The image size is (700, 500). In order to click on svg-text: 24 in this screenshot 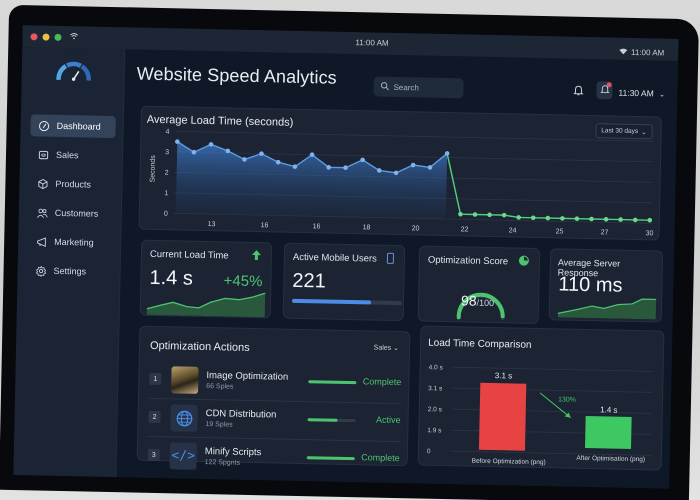, I will do `click(513, 230)`.